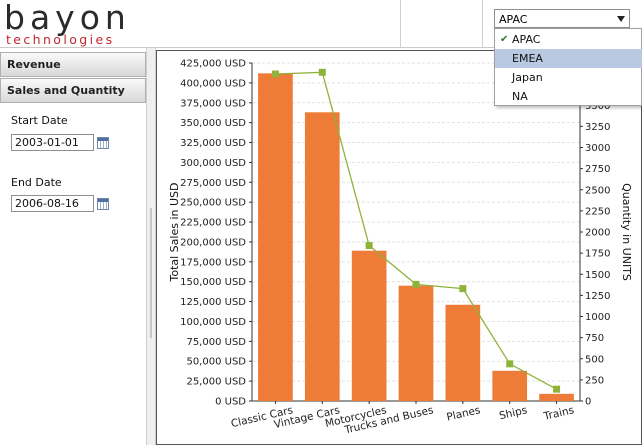  What do you see at coordinates (597, 211) in the screenshot?
I see `y2-tick-label: 2250` at bounding box center [597, 211].